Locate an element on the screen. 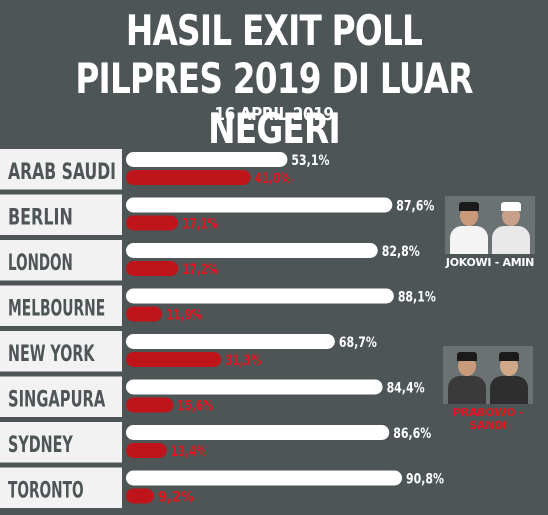 The image size is (548, 515). legend-candidate-b: PRABOWO - SANDI is located at coordinates (488, 389).